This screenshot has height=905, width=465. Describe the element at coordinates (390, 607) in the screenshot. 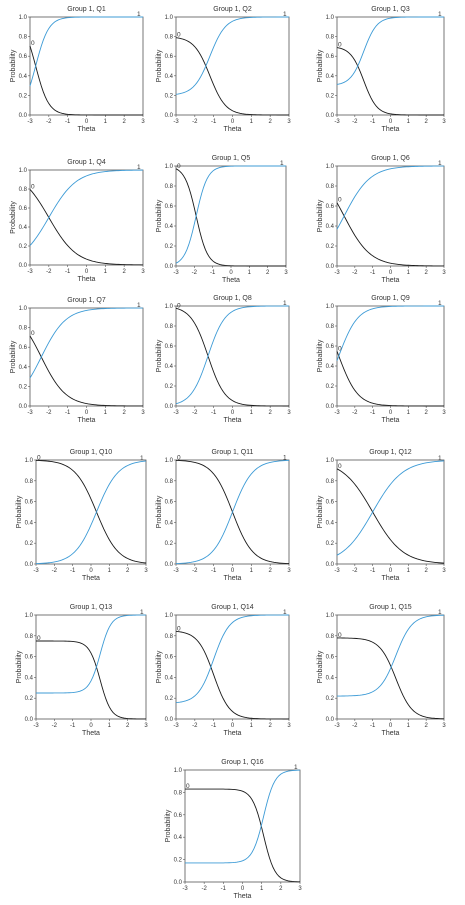

I see `panel-title: Group 1, Q15` at that location.